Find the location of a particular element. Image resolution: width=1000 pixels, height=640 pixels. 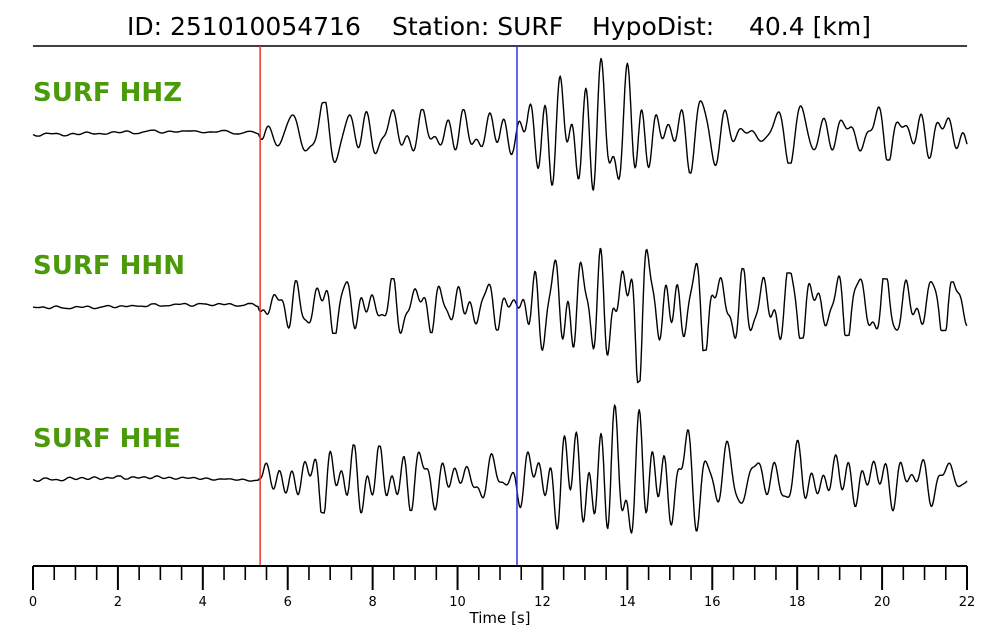

x-tick-label: 4 is located at coordinates (203, 602).